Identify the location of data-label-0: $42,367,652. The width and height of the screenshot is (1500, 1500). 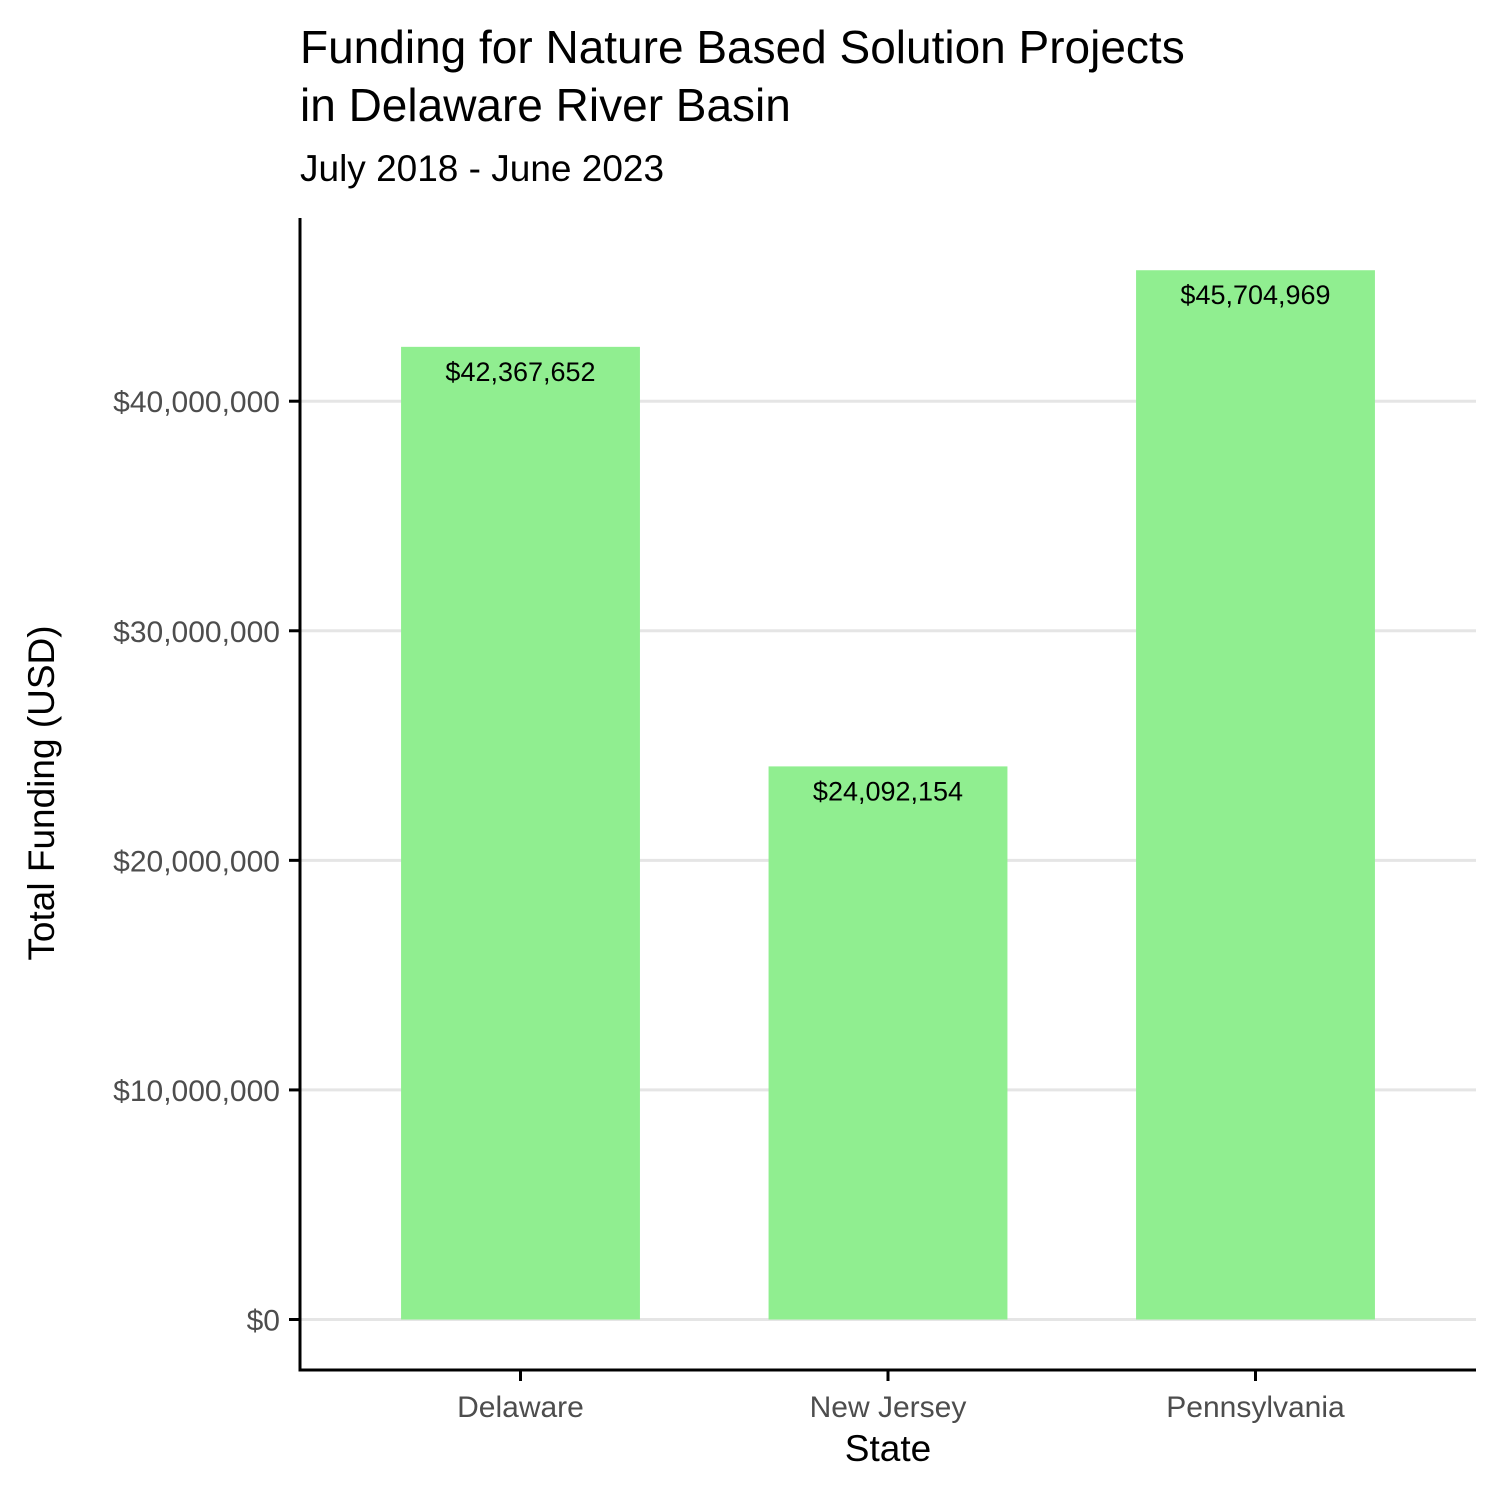
(520, 372).